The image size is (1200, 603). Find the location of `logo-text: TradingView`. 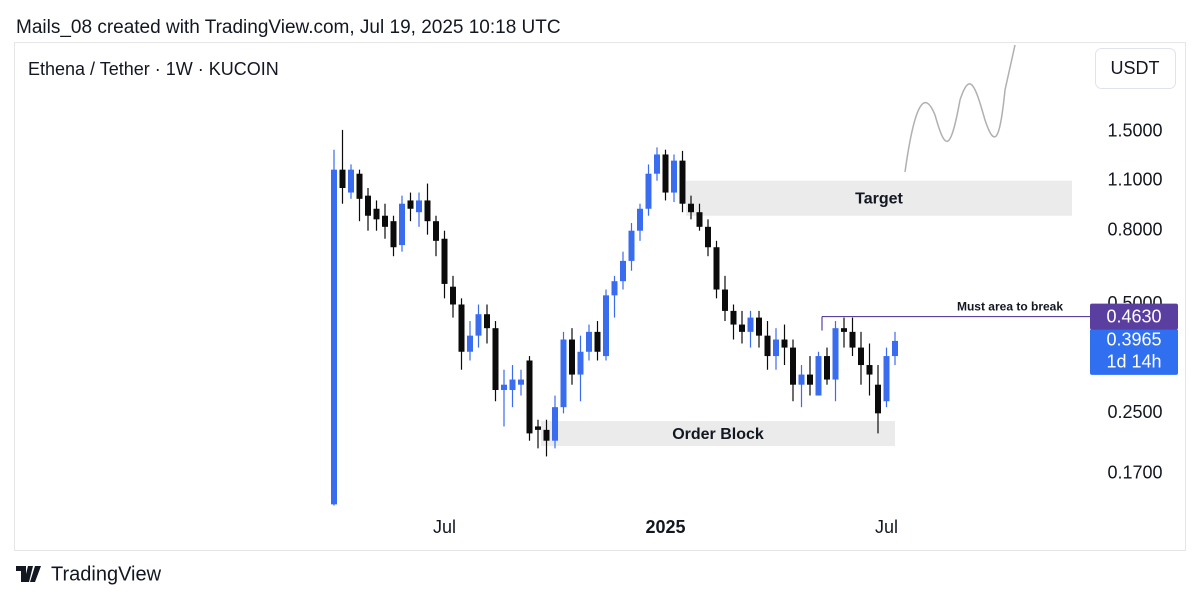

logo-text: TradingView is located at coordinates (106, 574).